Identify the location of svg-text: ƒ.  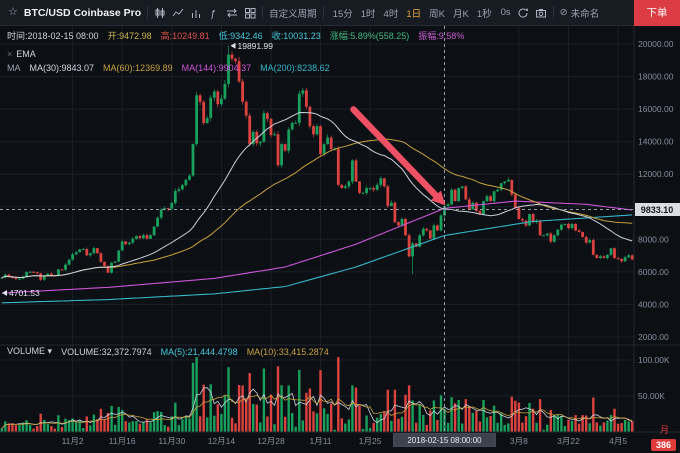
(213, 14).